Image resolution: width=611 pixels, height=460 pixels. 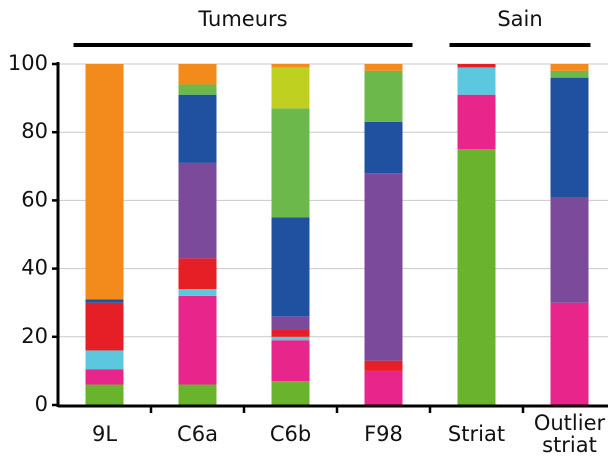 I want to click on y-tick-label: 100, so click(x=28, y=63).